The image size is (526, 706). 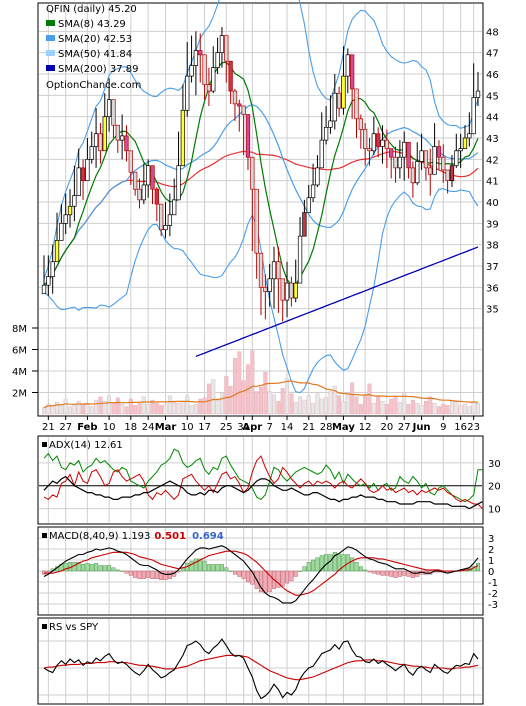 What do you see at coordinates (337, 302) in the screenshot?
I see `sma200-line` at bounding box center [337, 302].